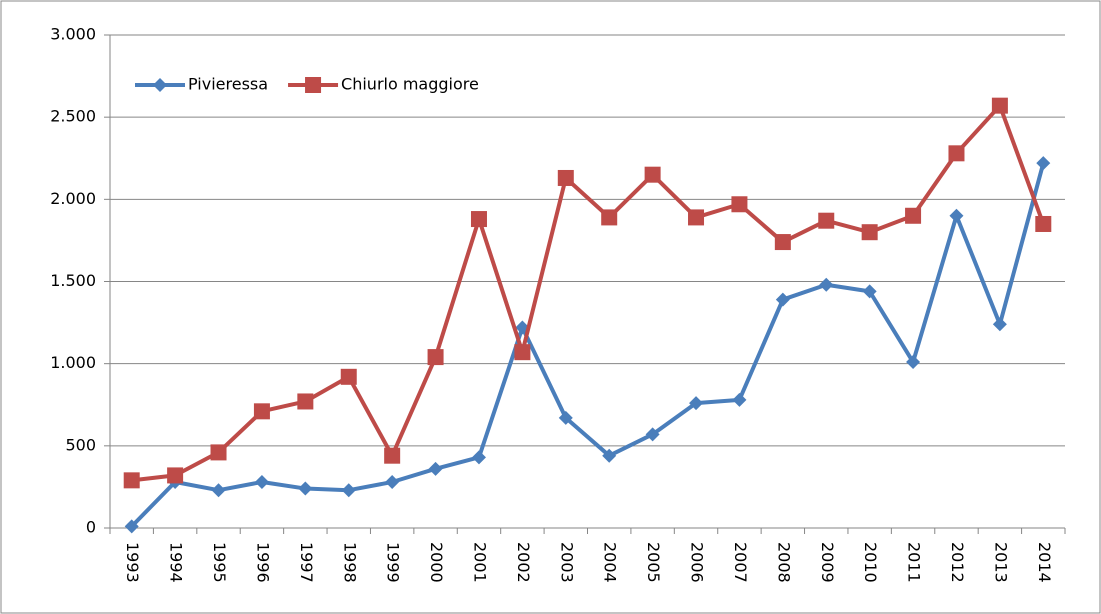 The width and height of the screenshot is (1101, 614). Describe the element at coordinates (73, 198) in the screenshot. I see `y-tick-label: 2.000` at that location.